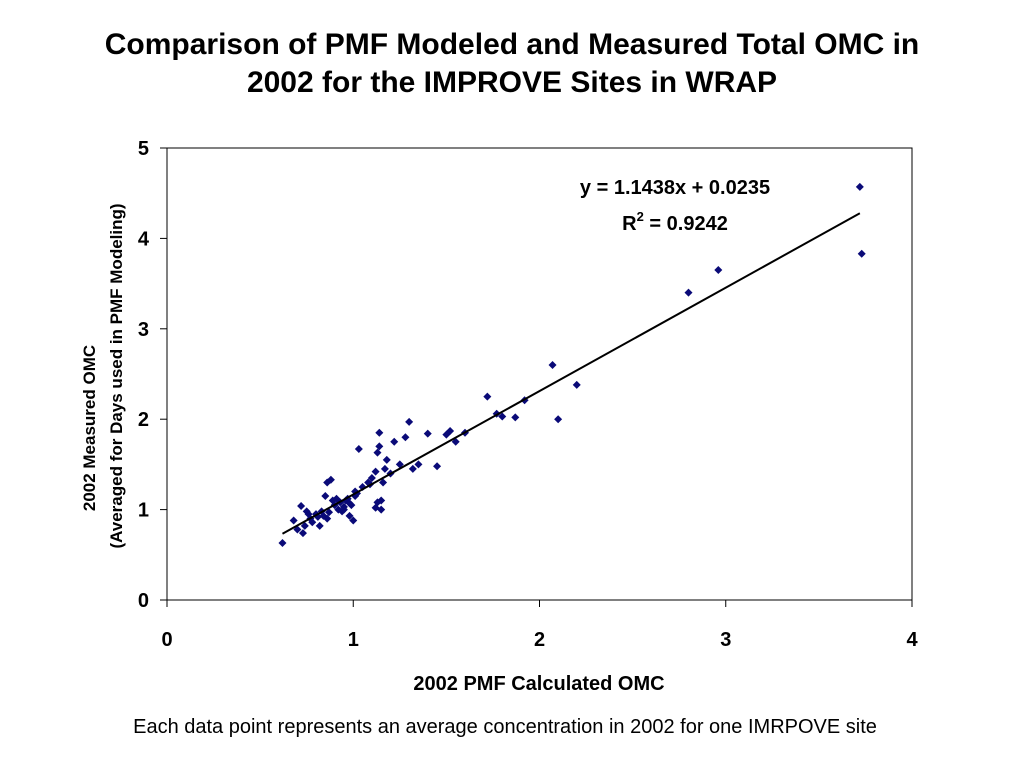 The image size is (1024, 768). What do you see at coordinates (144, 239) in the screenshot?
I see `y-tick-label: 4` at bounding box center [144, 239].